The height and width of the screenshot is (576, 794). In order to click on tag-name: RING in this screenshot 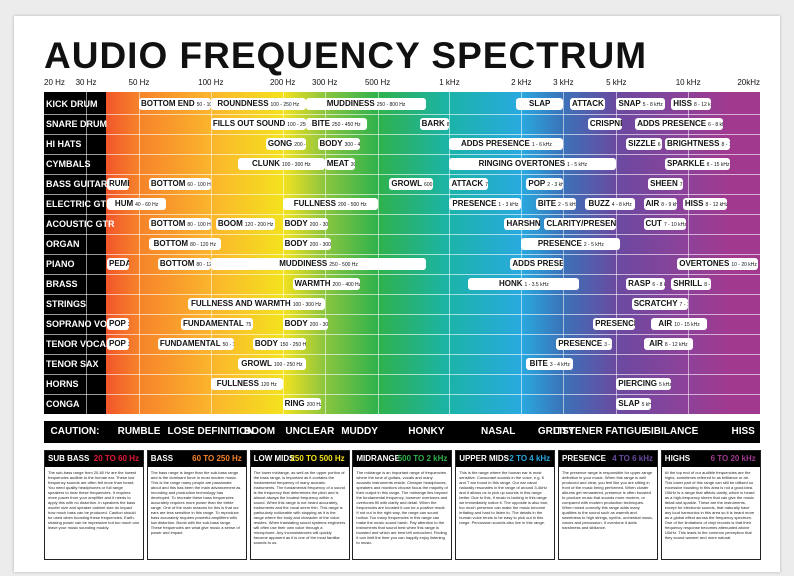, I will do `click(294, 403)`.